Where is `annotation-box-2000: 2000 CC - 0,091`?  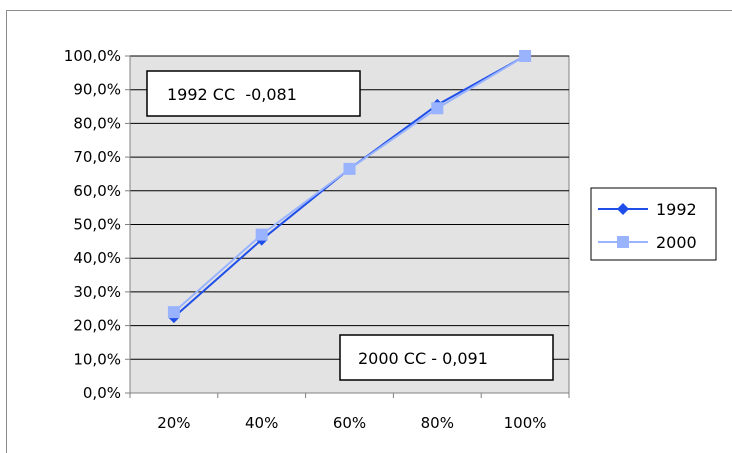
annotation-box-2000: 2000 CC - 0,091 is located at coordinates (446, 357).